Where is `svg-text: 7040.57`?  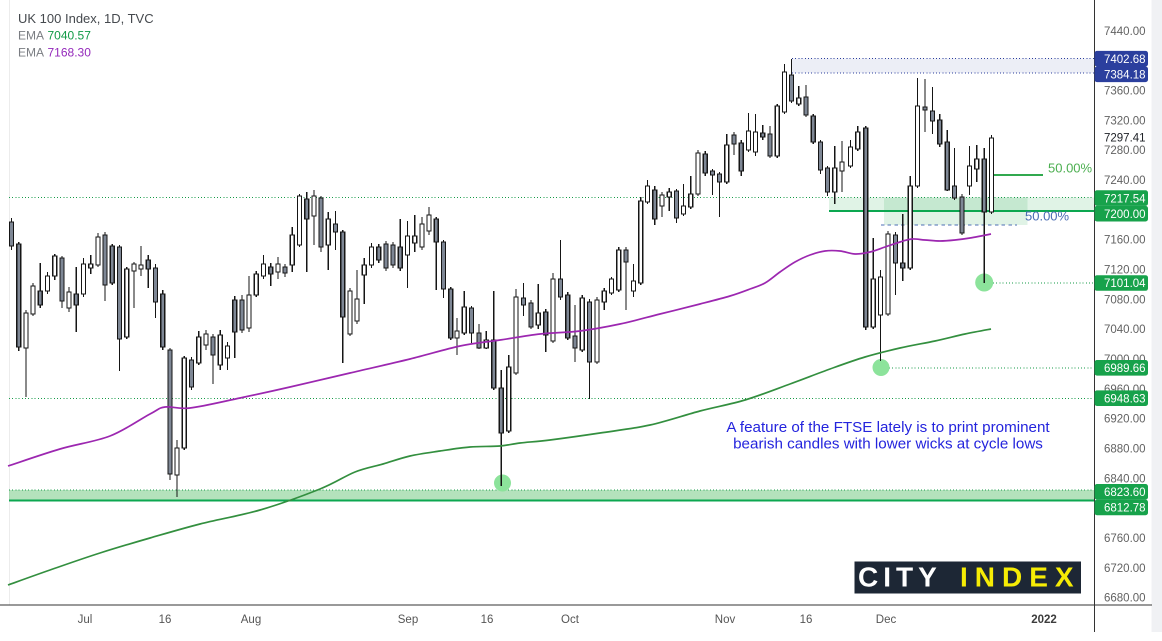
svg-text: 7040.57 is located at coordinates (70, 36).